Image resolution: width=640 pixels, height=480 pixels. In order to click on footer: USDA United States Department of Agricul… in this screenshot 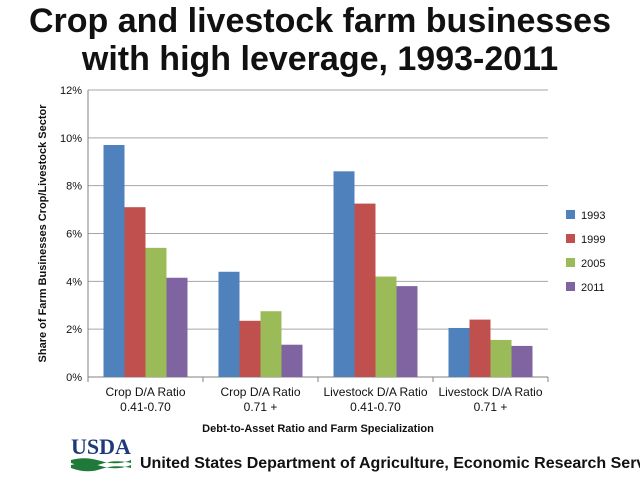, I will do `click(320, 453)`.